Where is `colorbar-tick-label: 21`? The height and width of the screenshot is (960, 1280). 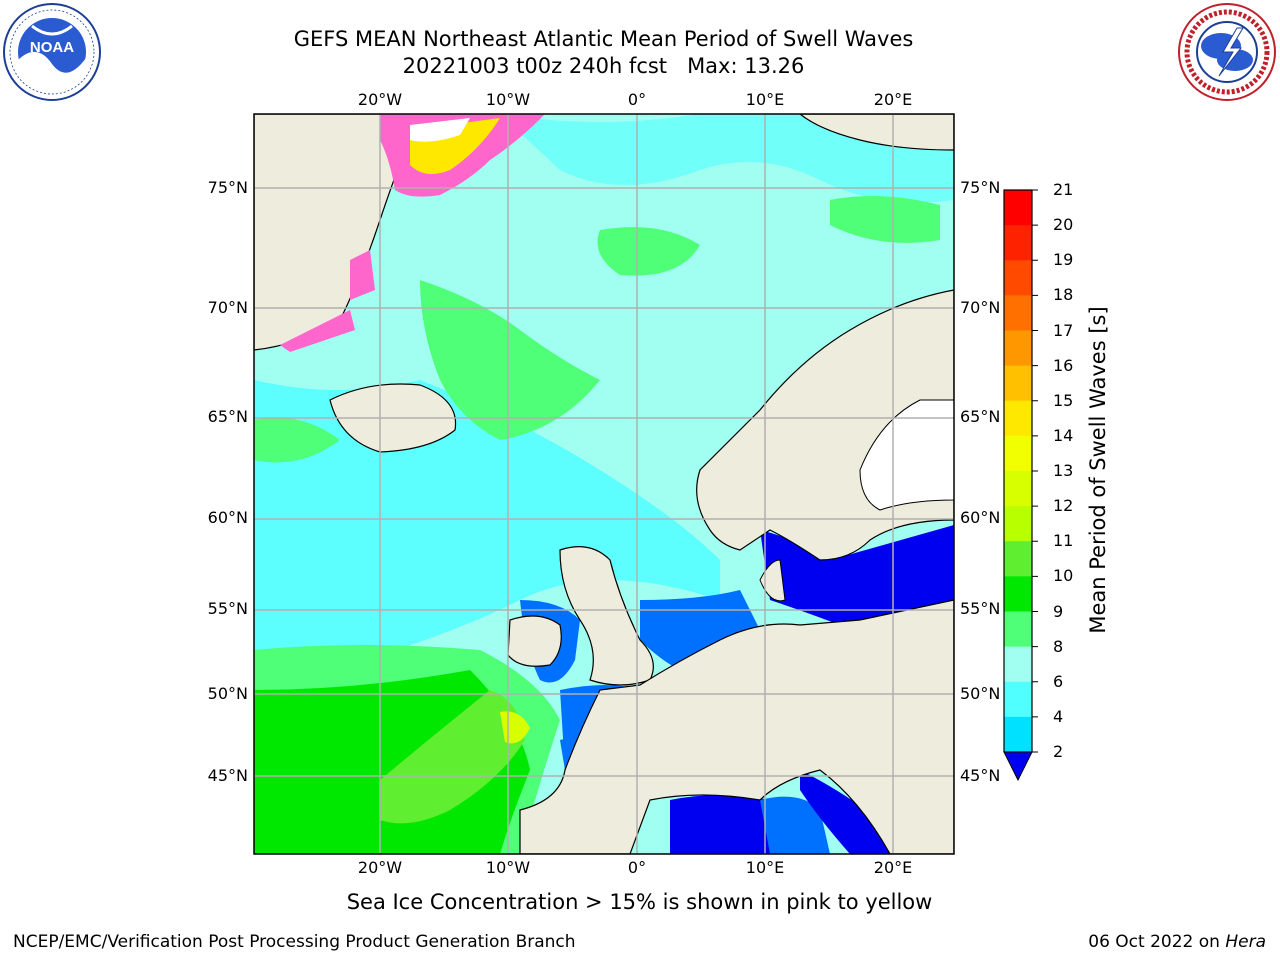
colorbar-tick-label: 21 is located at coordinates (1063, 189).